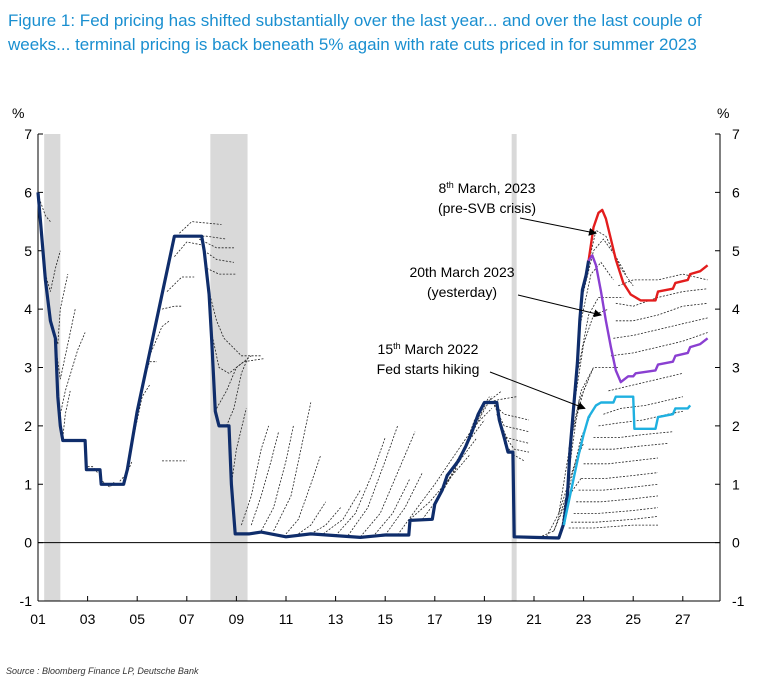 This screenshot has width=758, height=679. What do you see at coordinates (28, 543) in the screenshot?
I see `left-tick-label: 0` at bounding box center [28, 543].